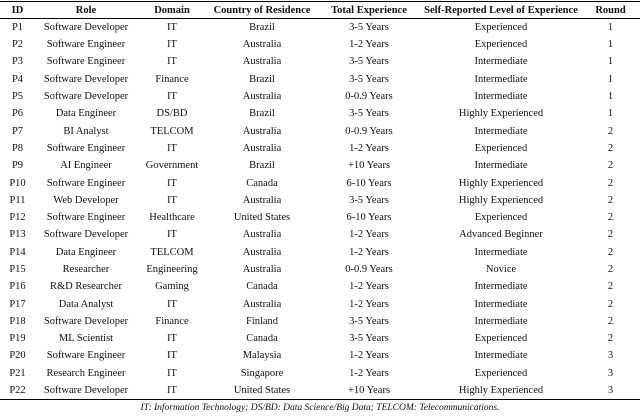 This screenshot has width=640, height=418. What do you see at coordinates (85, 287) in the screenshot?
I see `table-cell: R&D Researcher` at bounding box center [85, 287].